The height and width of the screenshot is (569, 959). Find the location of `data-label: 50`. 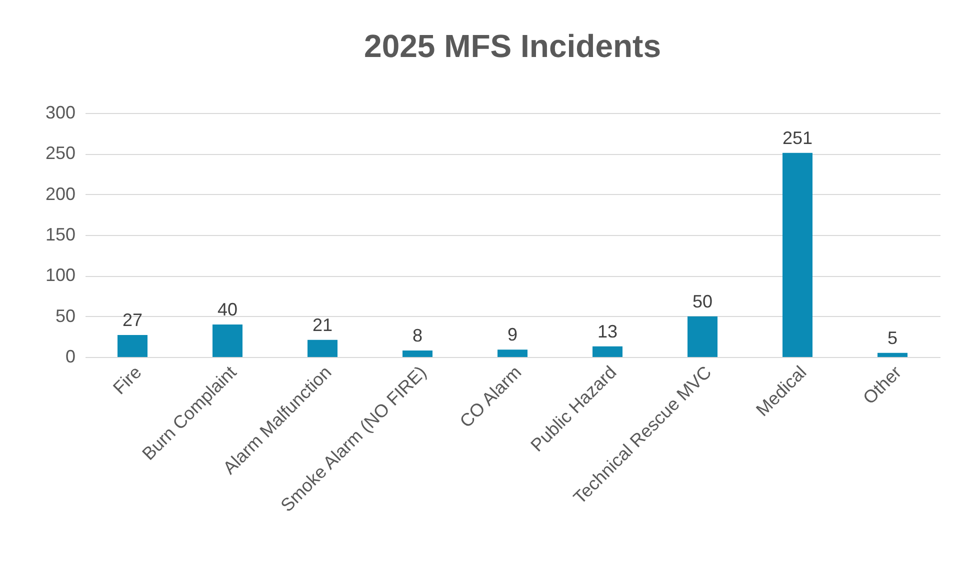

data-label: 50 is located at coordinates (702, 301).